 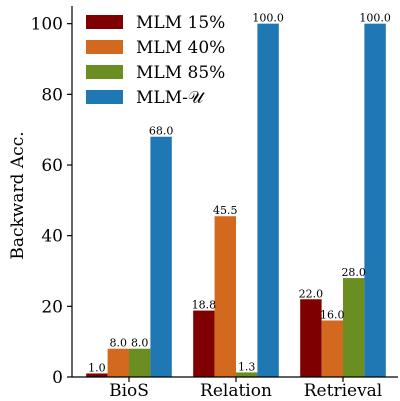 What do you see at coordinates (353, 272) in the screenshot?
I see `data-label: 28.0` at bounding box center [353, 272].